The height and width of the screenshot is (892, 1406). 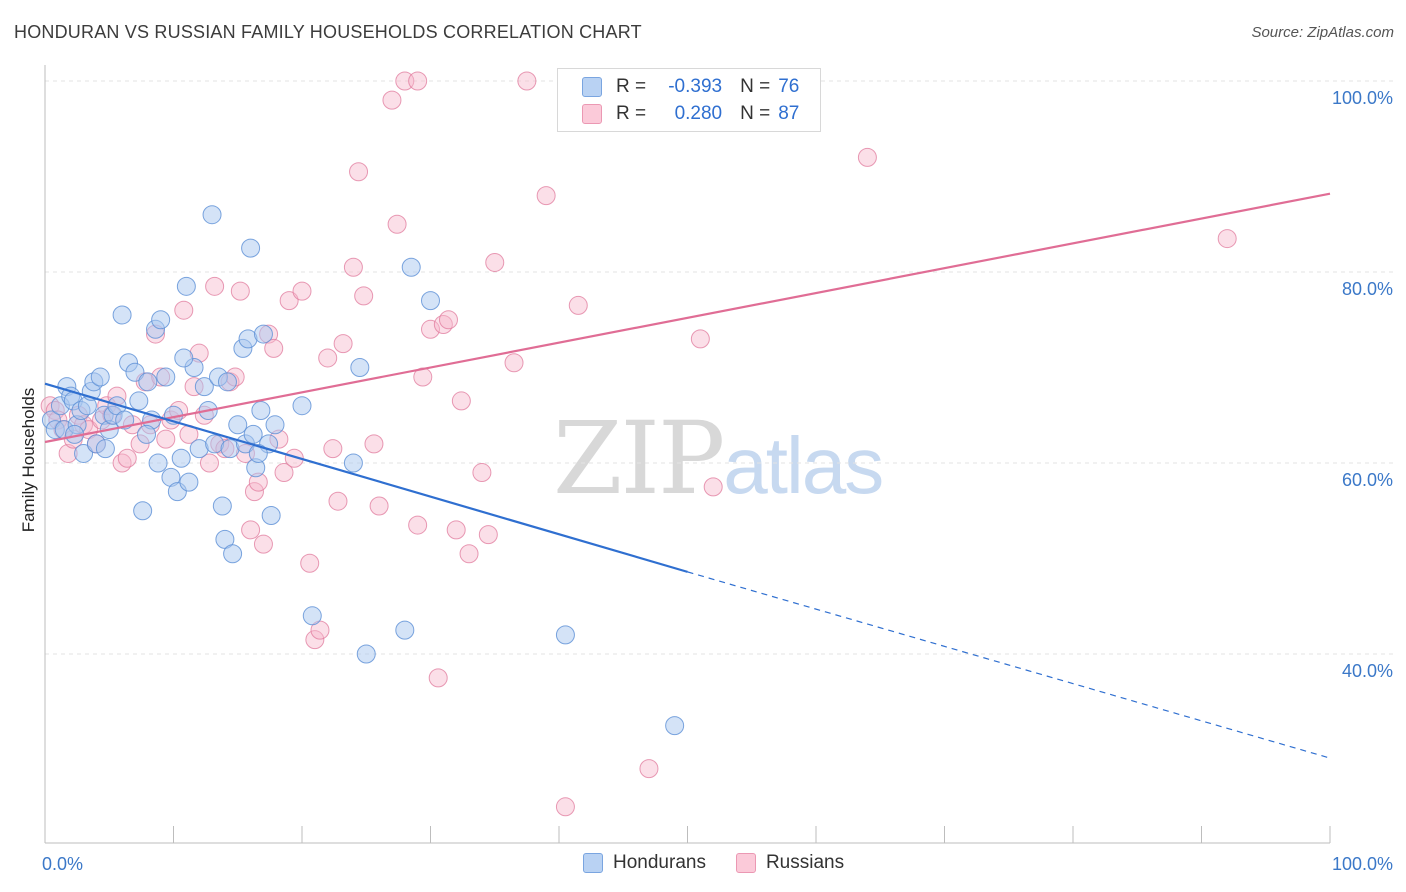 I want to click on legend-row-hondurans: R = -0.393 N = 76, so click(x=690, y=87).